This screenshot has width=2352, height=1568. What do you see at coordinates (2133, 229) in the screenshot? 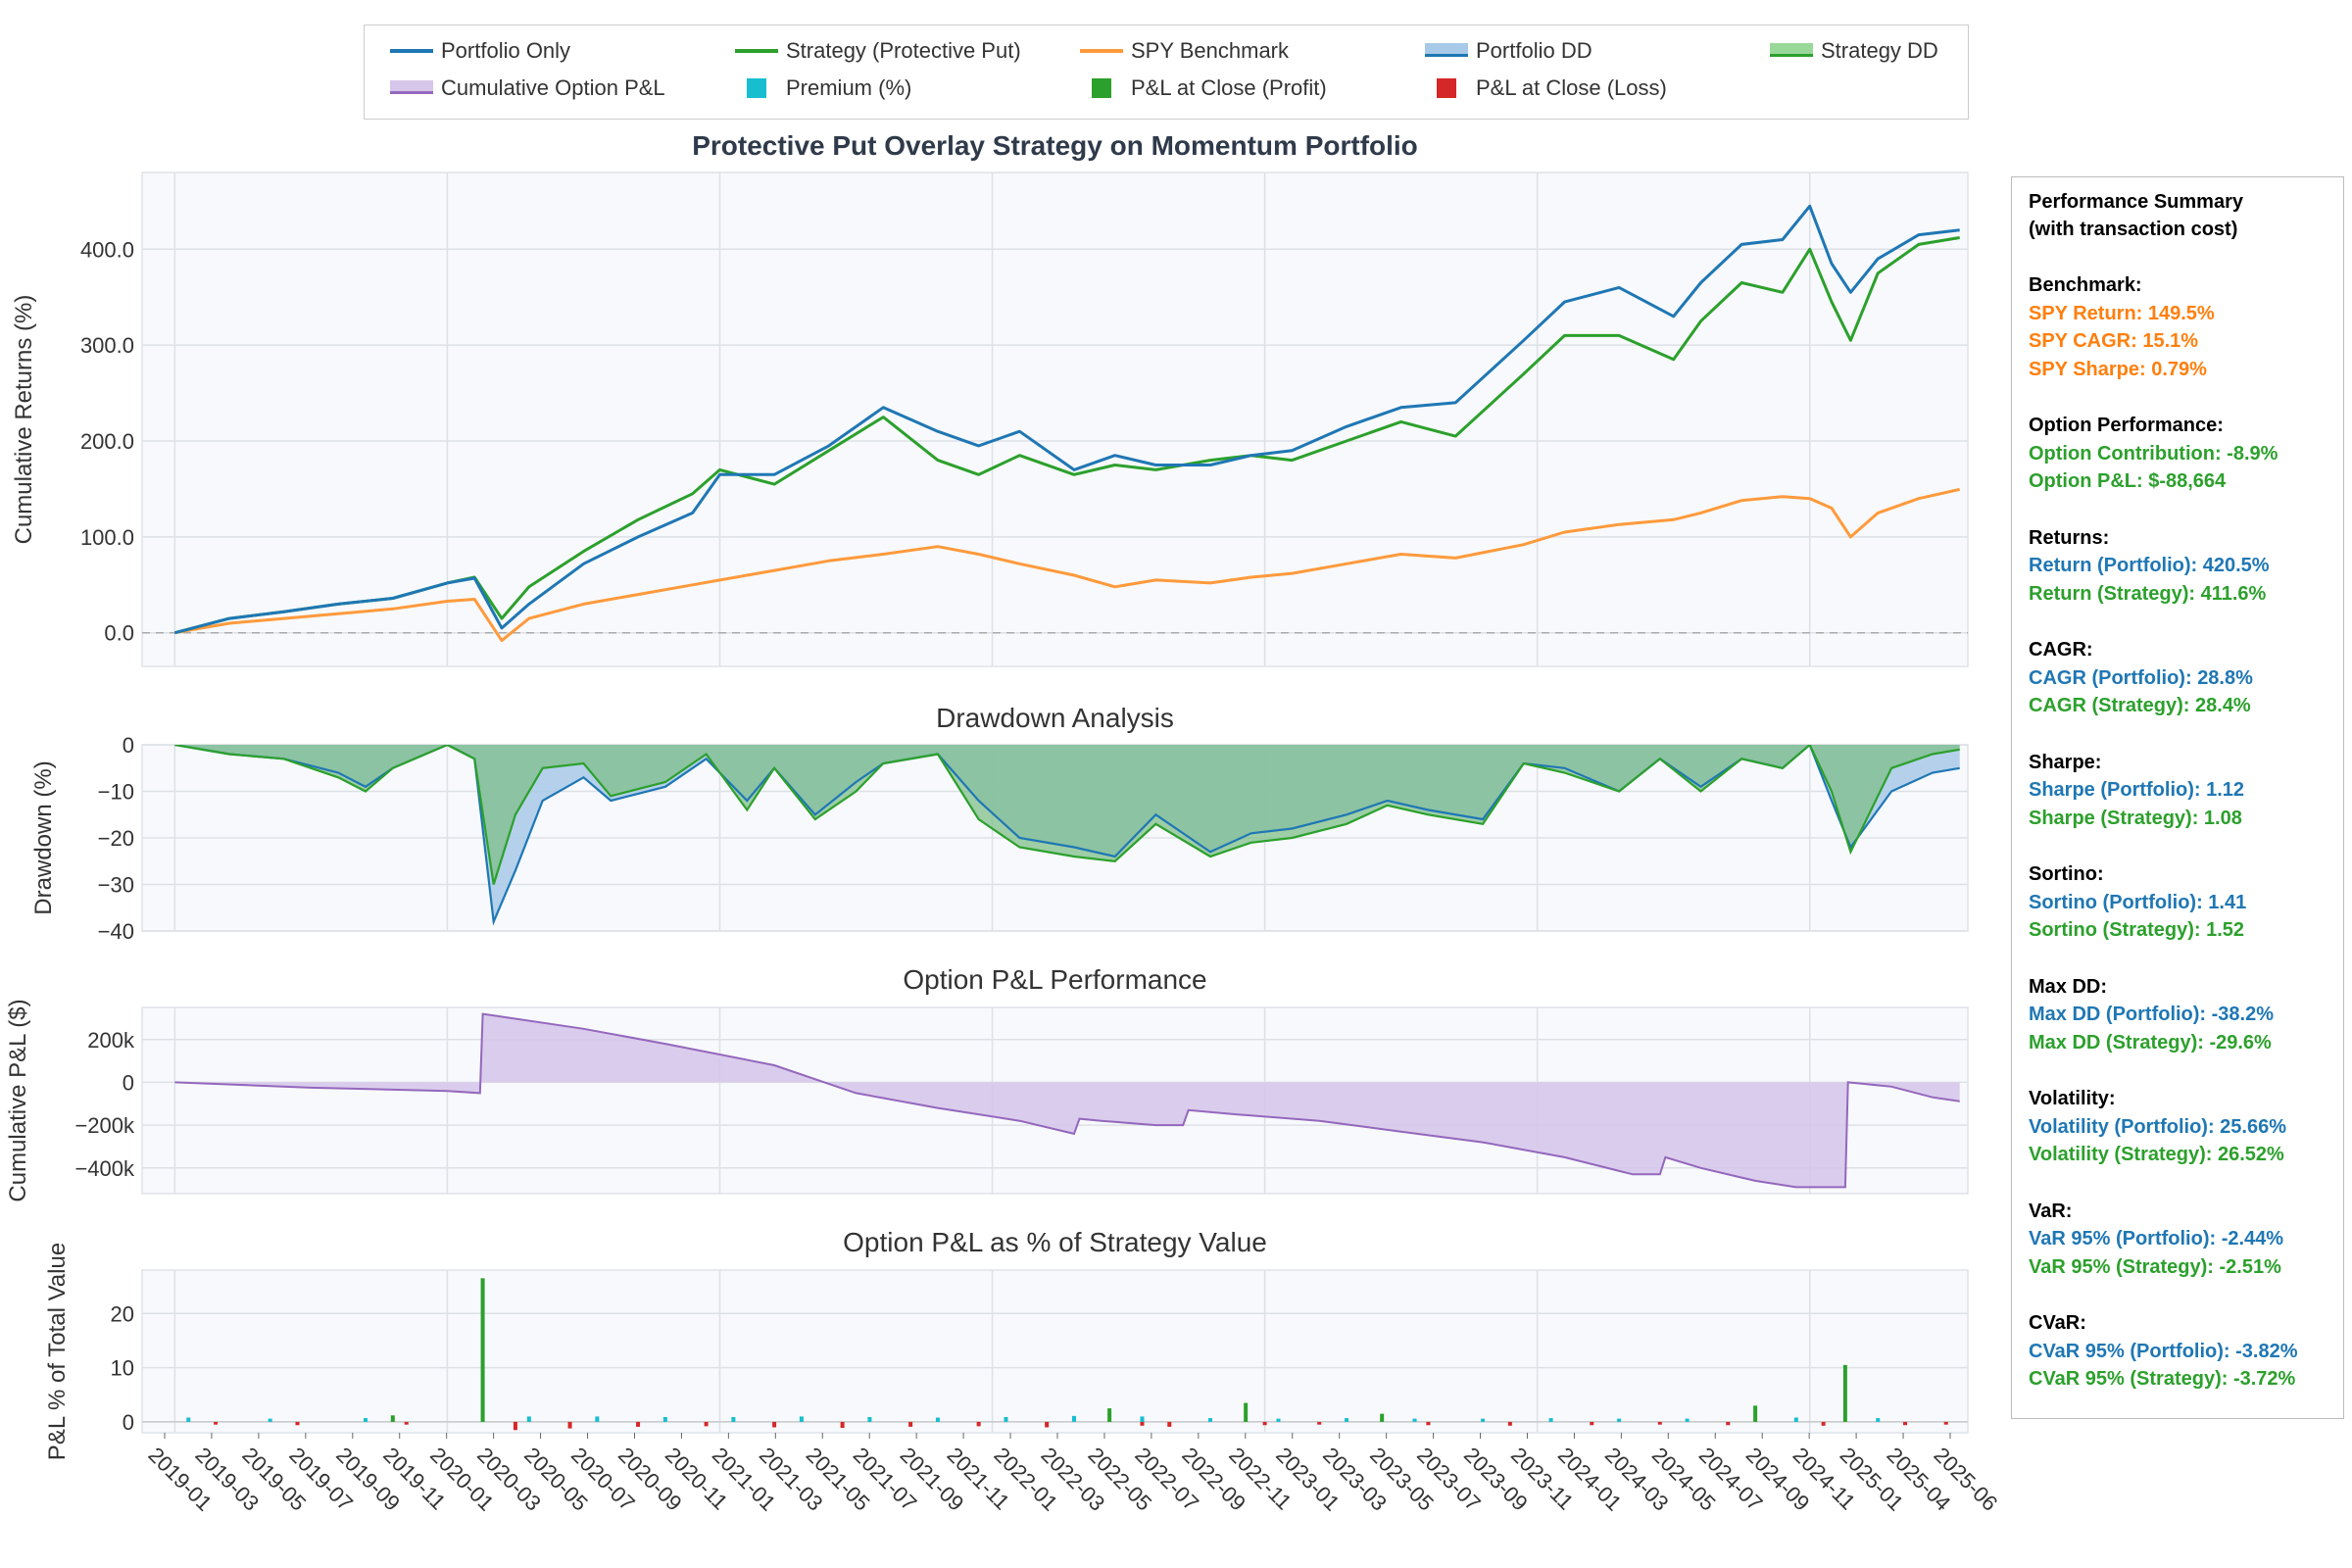
I see `summary-subtitle: (with transaction cost)` at bounding box center [2133, 229].